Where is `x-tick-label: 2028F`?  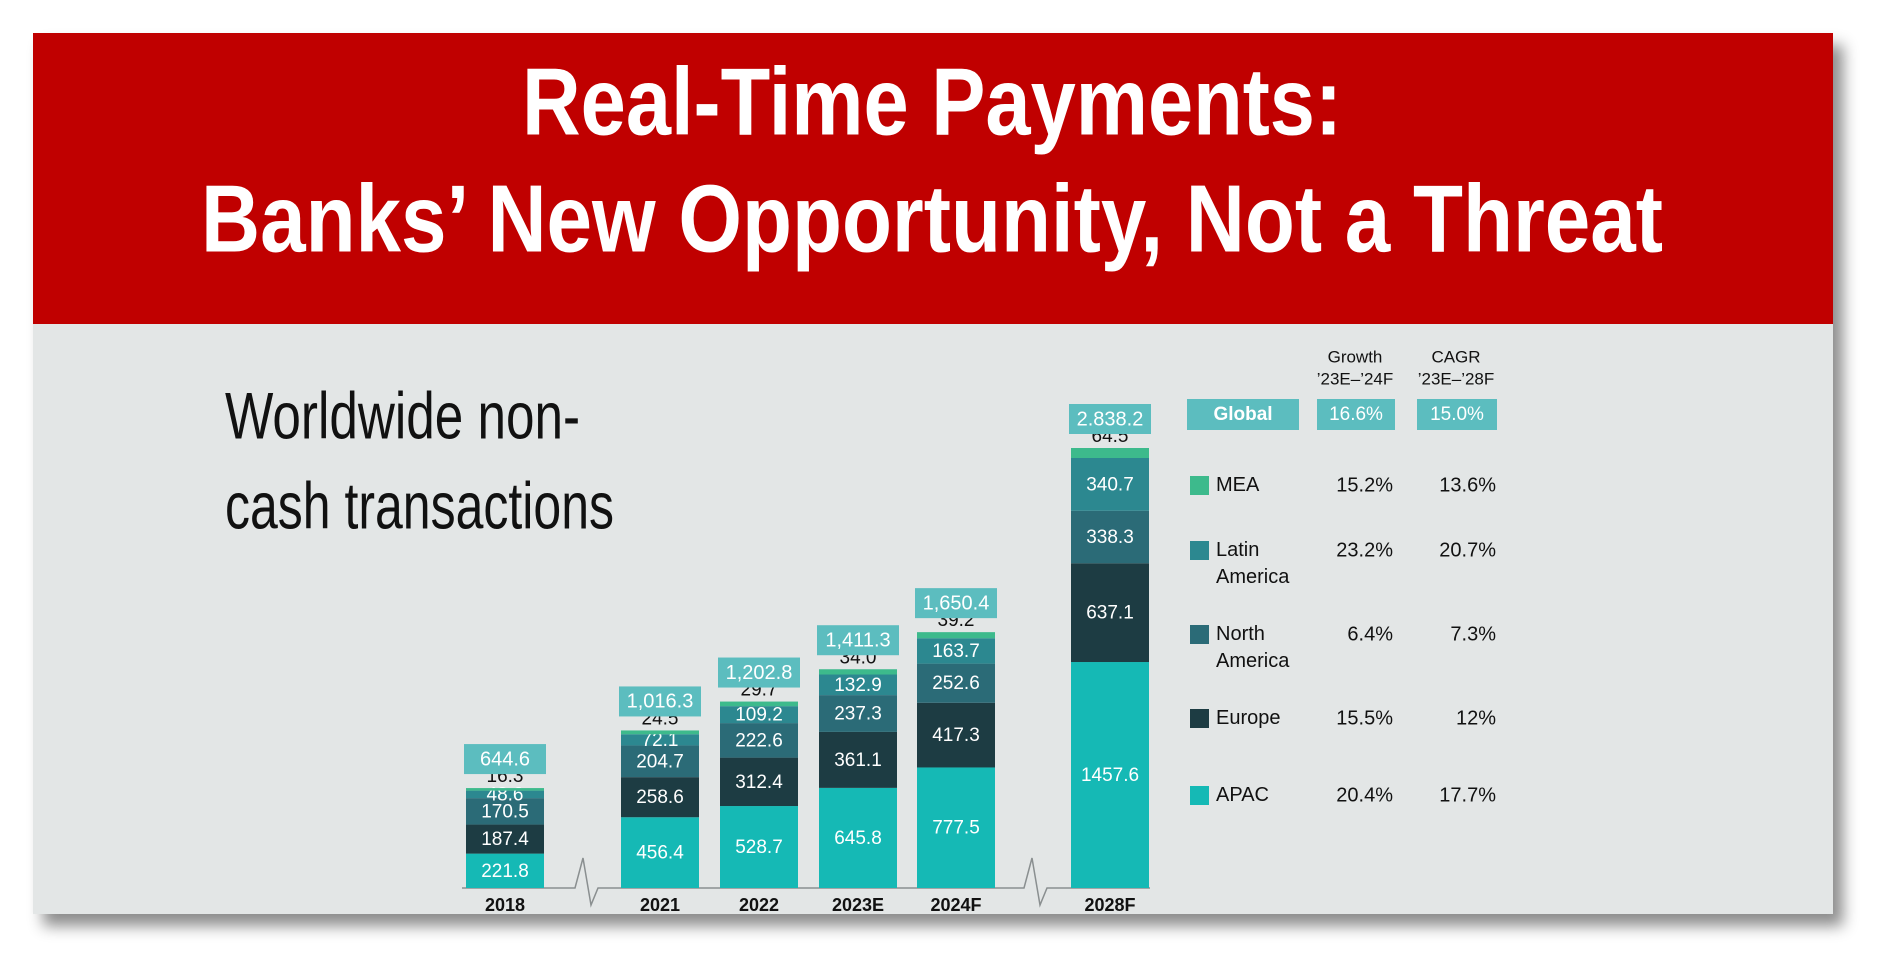
x-tick-label: 2028F is located at coordinates (1109, 905).